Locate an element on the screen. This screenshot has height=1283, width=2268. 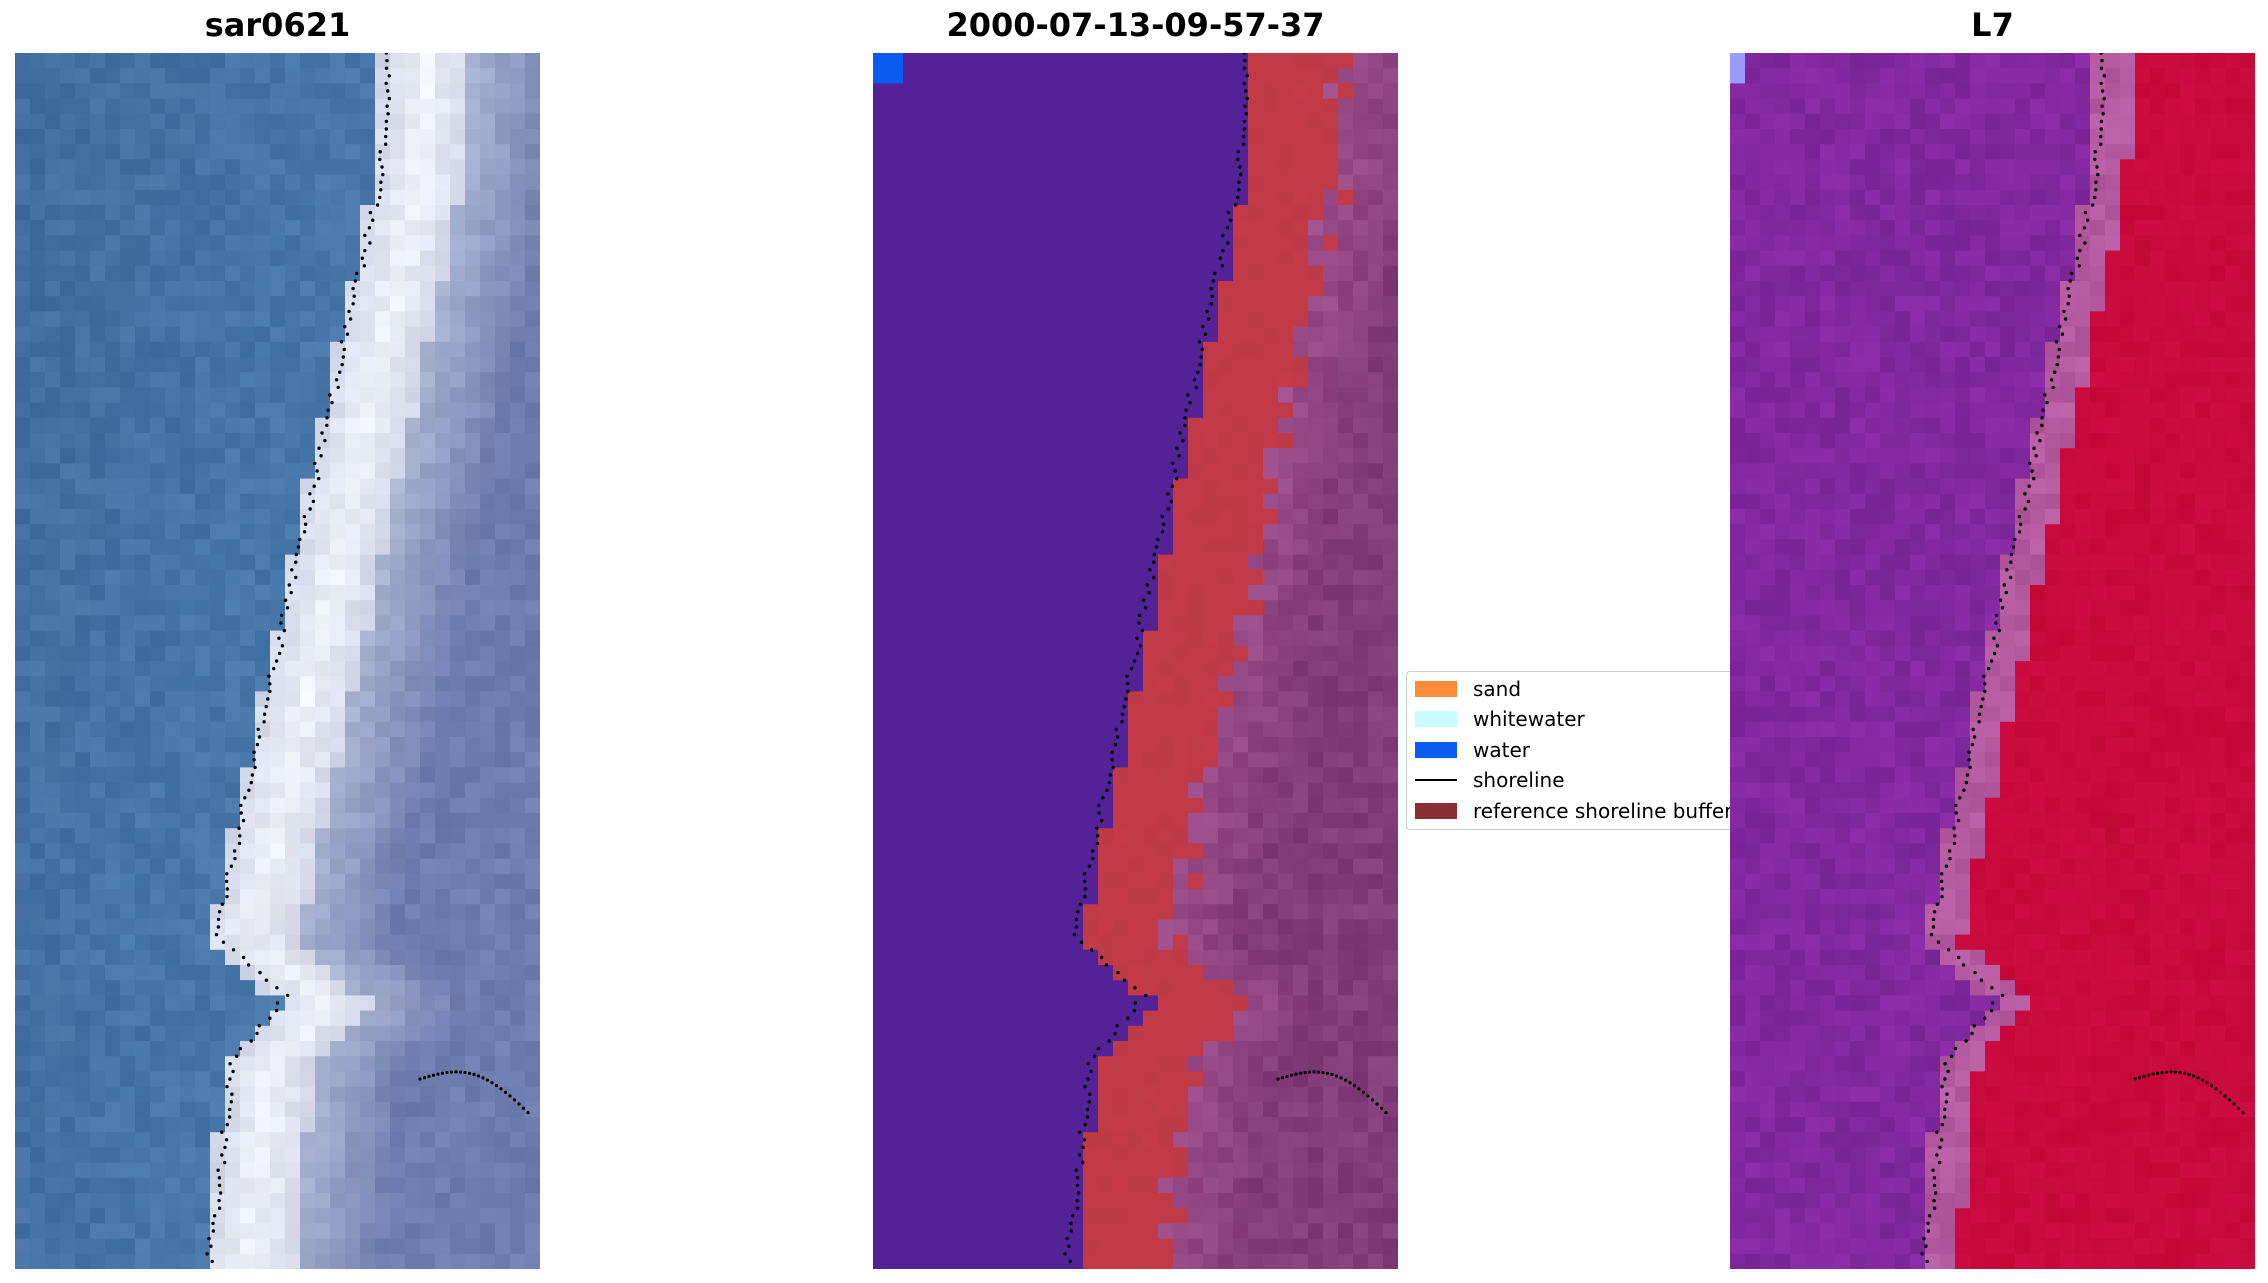
legend-item-shoreline: shoreline is located at coordinates (1490, 780).